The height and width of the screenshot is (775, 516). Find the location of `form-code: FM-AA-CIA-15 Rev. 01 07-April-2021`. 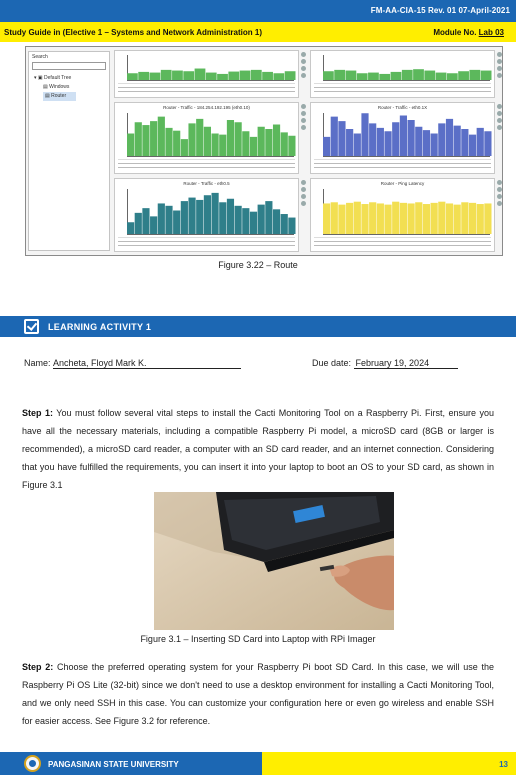

form-code: FM-AA-CIA-15 Rev. 01 07-April-2021 is located at coordinates (440, 10).